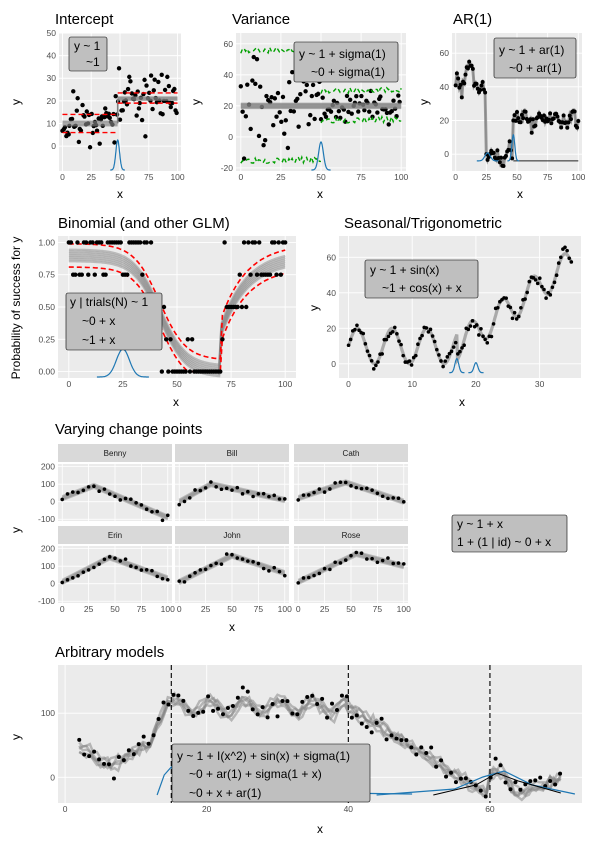  I want to click on facet-strip-label: Benny, so click(115, 453).